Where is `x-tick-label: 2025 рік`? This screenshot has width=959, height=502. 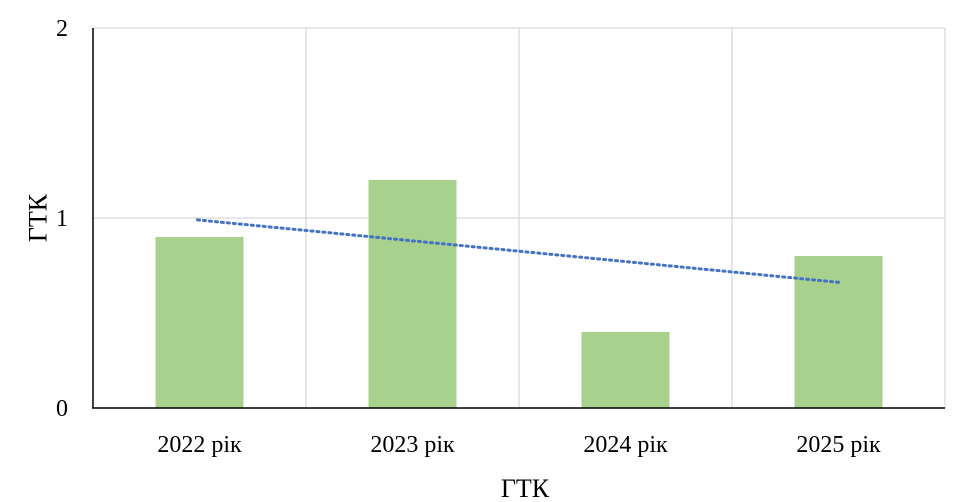
x-tick-label: 2025 рік is located at coordinates (838, 445).